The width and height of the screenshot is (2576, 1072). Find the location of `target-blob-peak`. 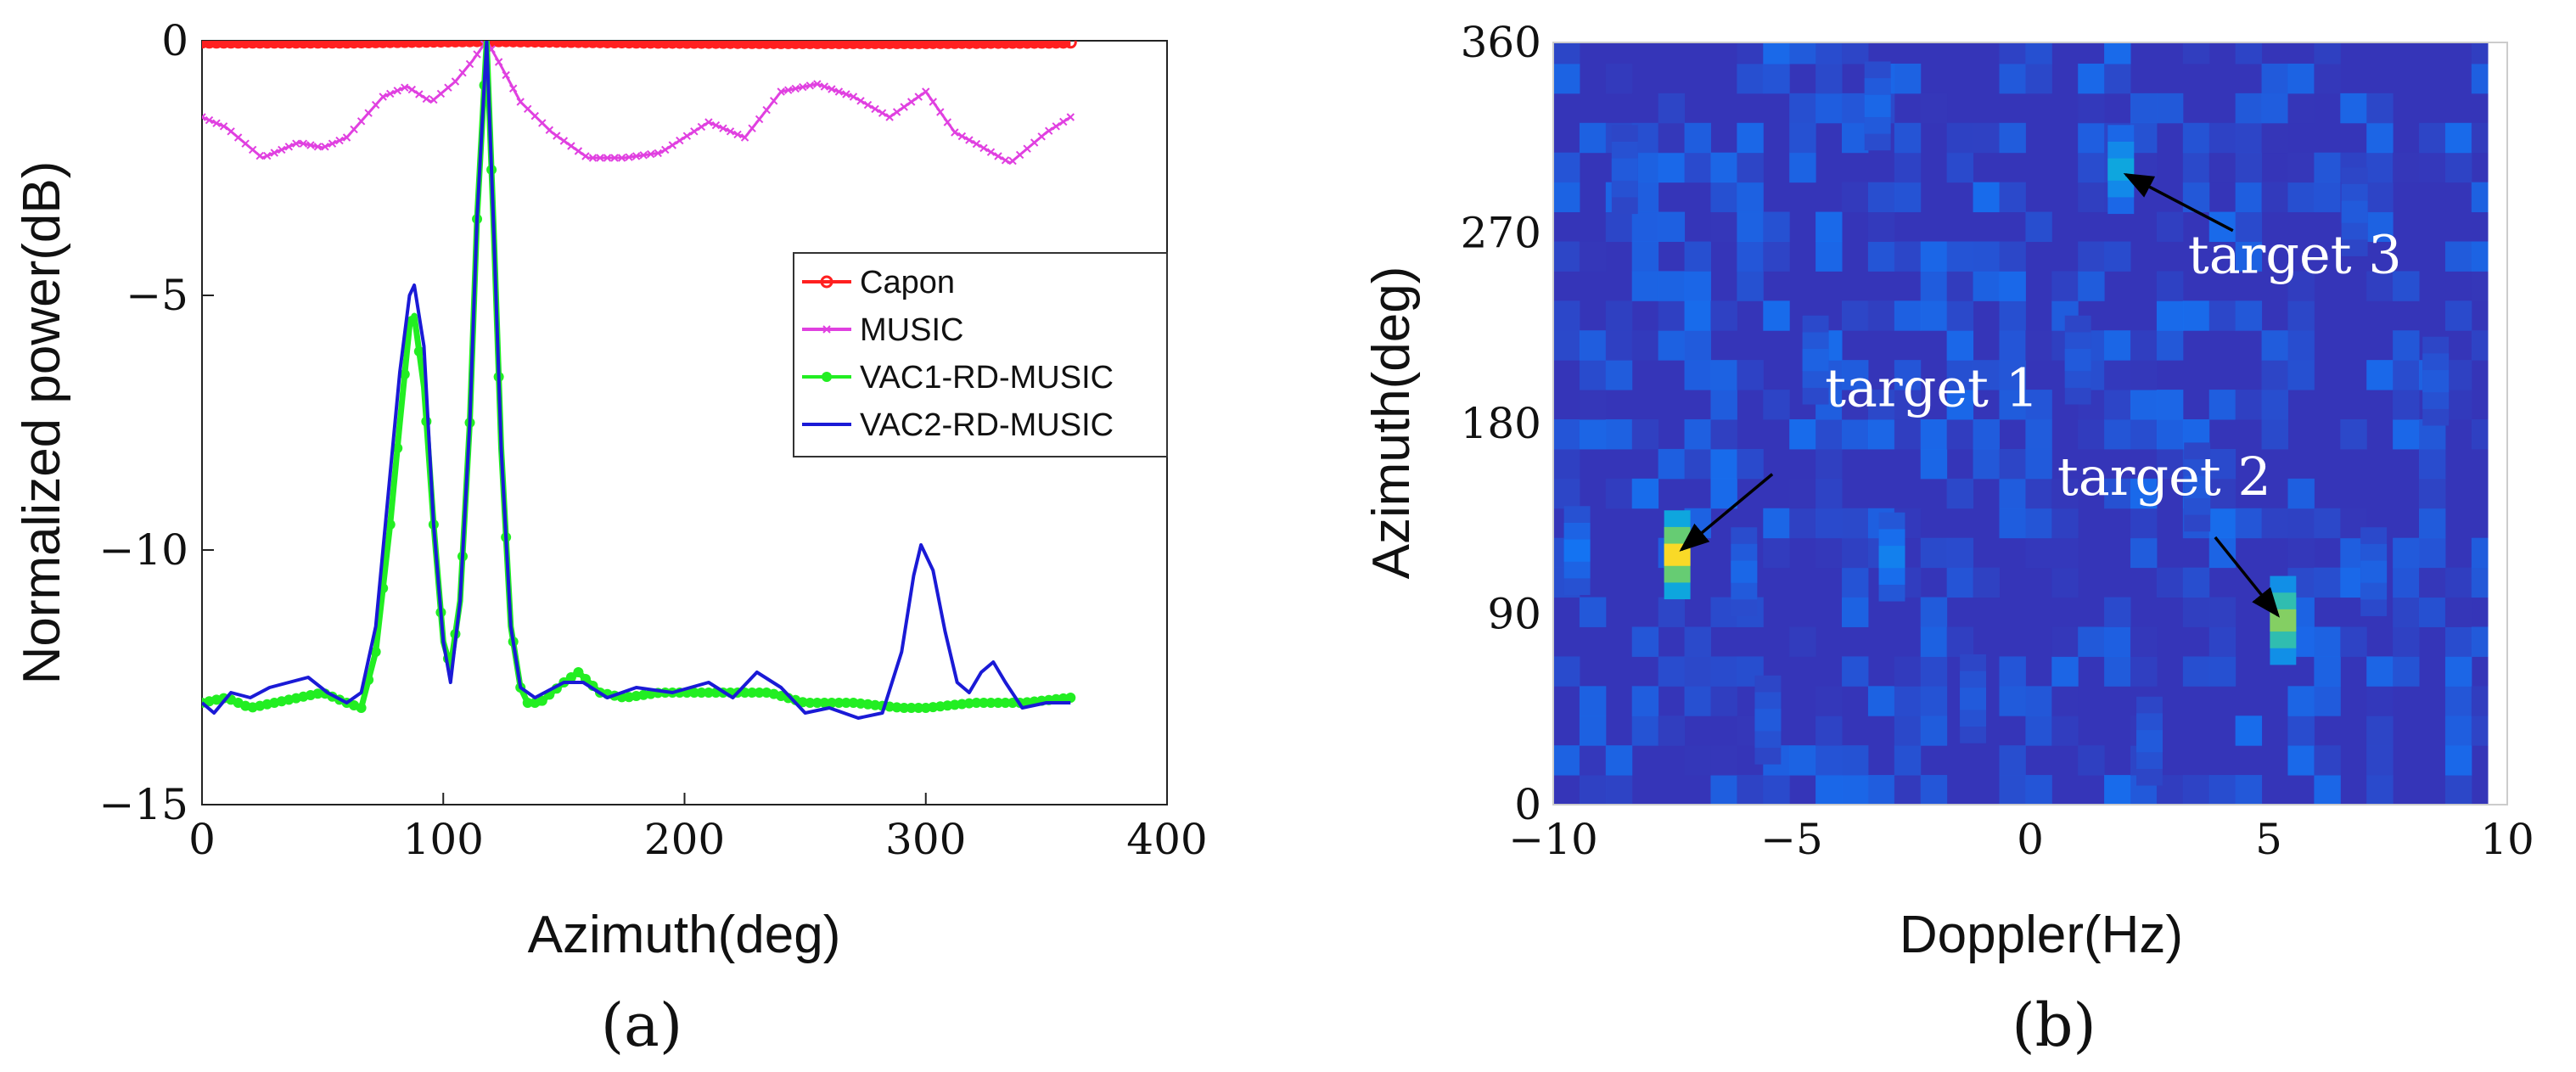

target-blob-peak is located at coordinates (2283, 620).